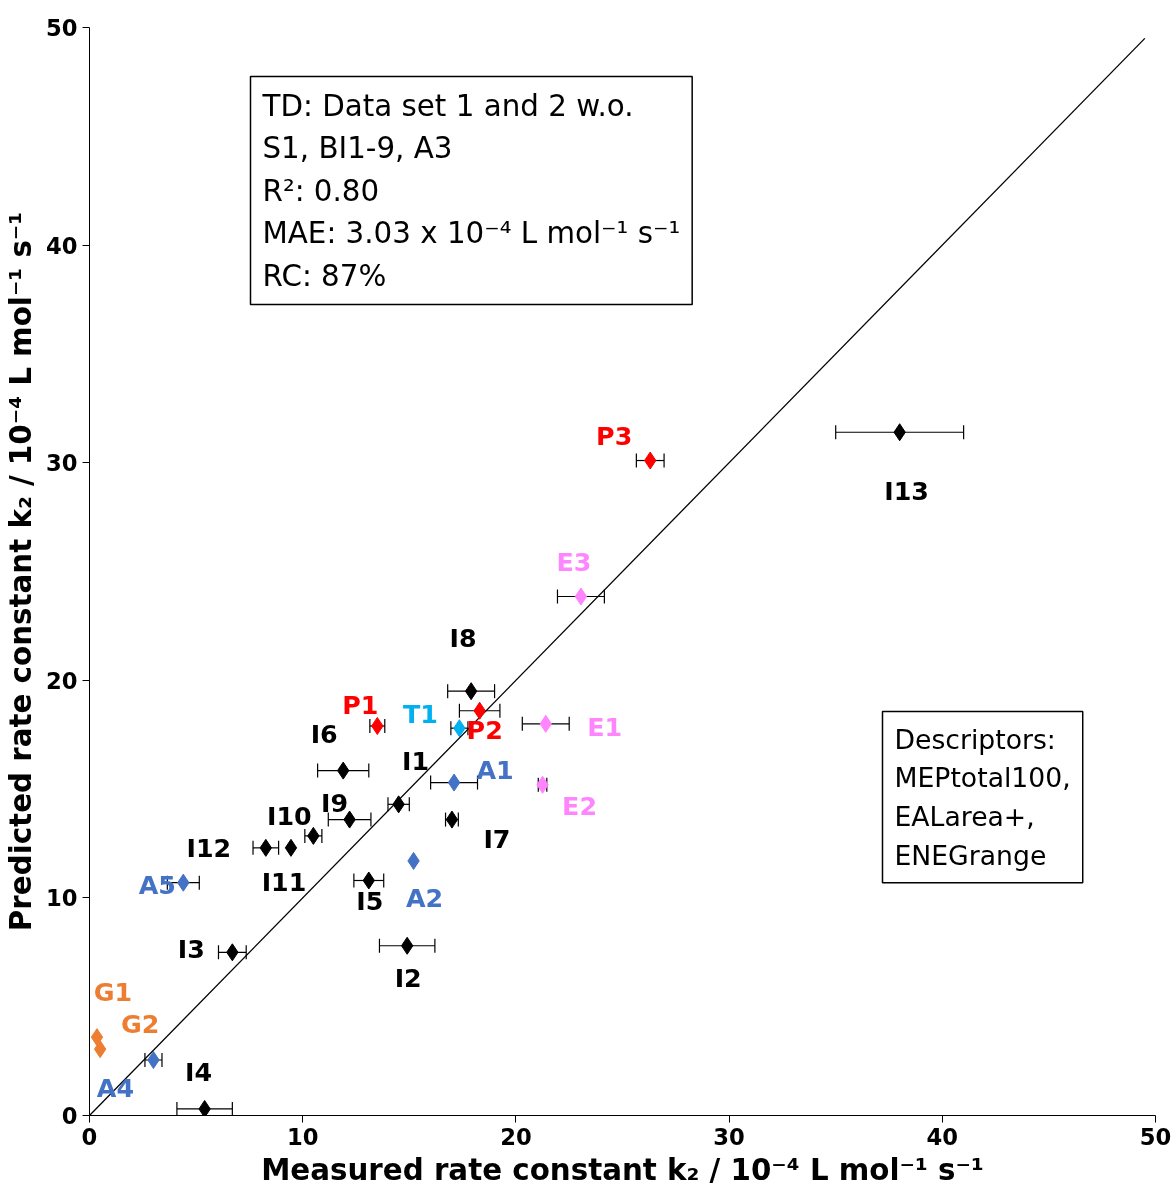 The height and width of the screenshot is (1189, 1176). I want to click on annotation: I9, so click(335, 802).